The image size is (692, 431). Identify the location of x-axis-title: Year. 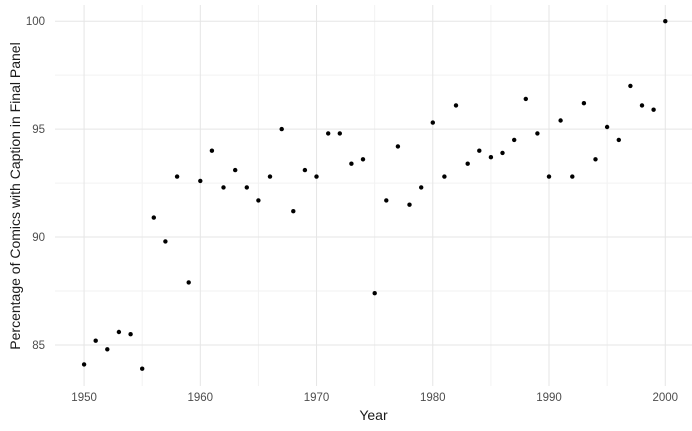
(373, 415).